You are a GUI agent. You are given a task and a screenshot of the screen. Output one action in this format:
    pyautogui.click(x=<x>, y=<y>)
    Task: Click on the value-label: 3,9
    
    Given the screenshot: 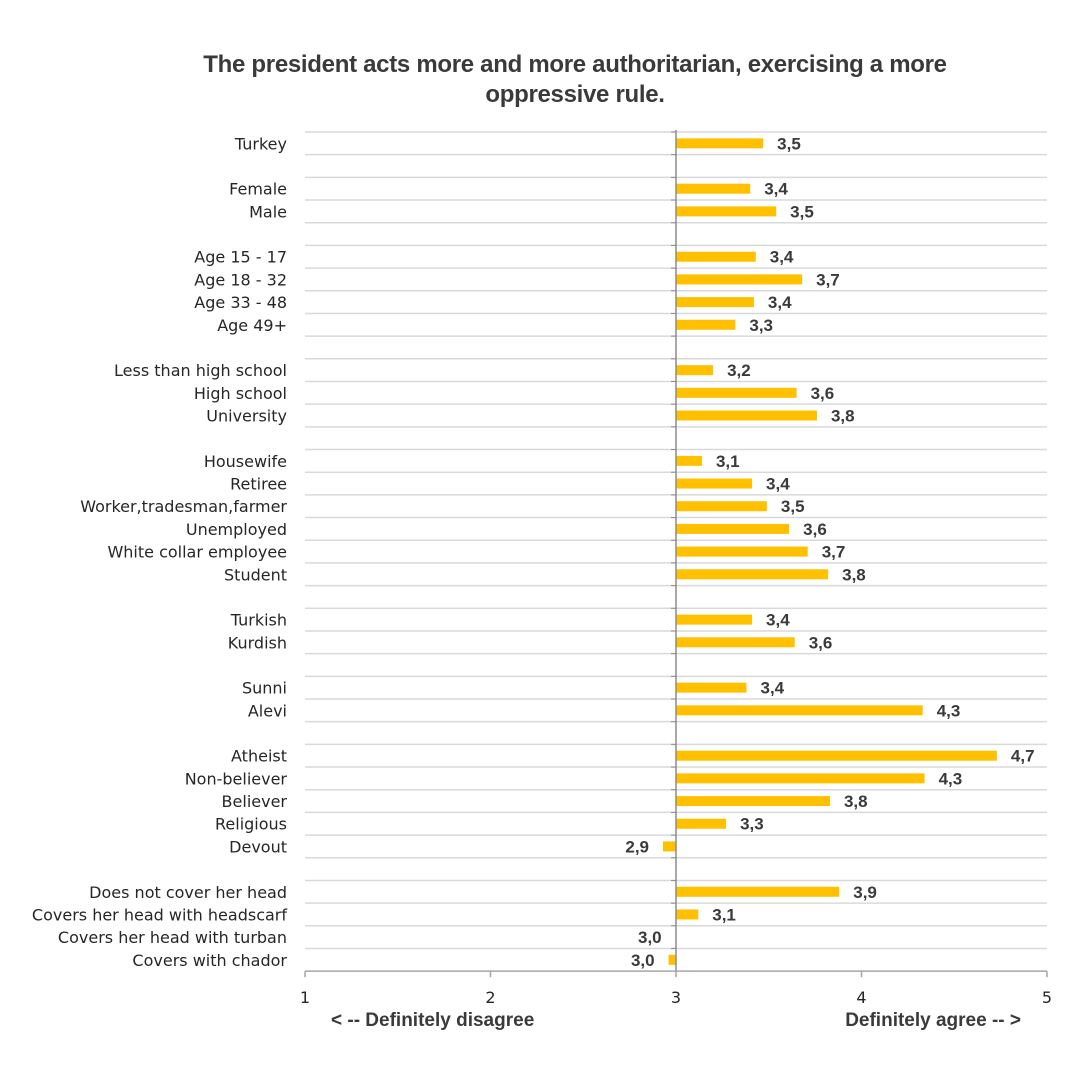 What is the action you would take?
    pyautogui.click(x=865, y=892)
    